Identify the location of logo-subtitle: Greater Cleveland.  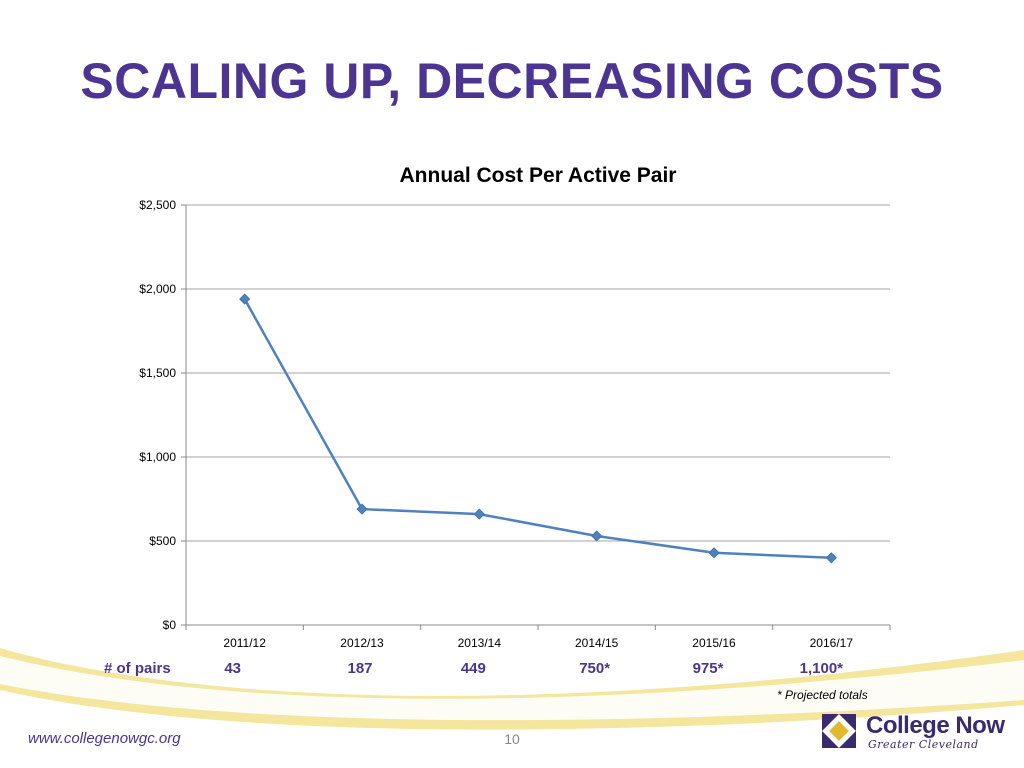
(923, 744).